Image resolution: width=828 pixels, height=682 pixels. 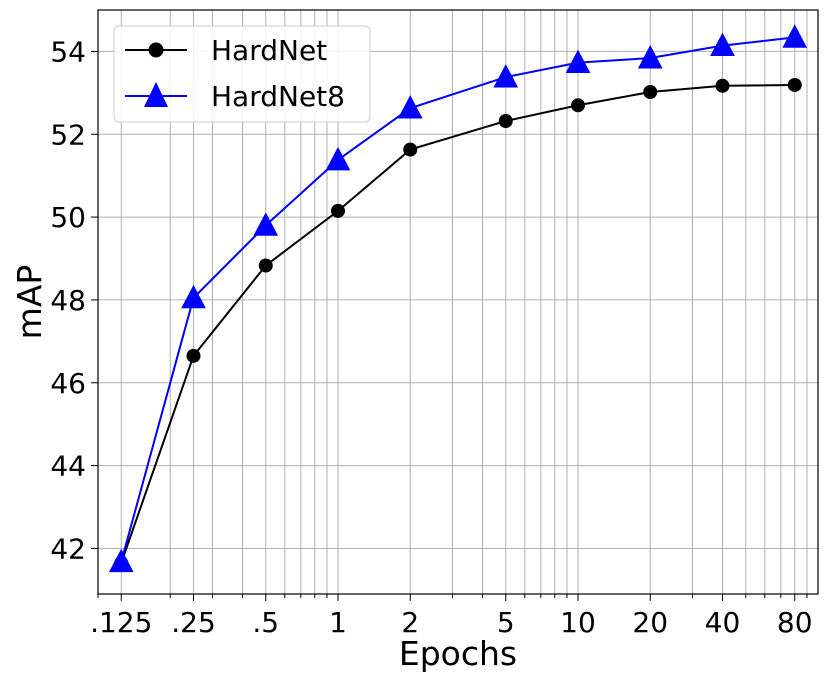 I want to click on x-tick-label: 5, so click(x=506, y=622).